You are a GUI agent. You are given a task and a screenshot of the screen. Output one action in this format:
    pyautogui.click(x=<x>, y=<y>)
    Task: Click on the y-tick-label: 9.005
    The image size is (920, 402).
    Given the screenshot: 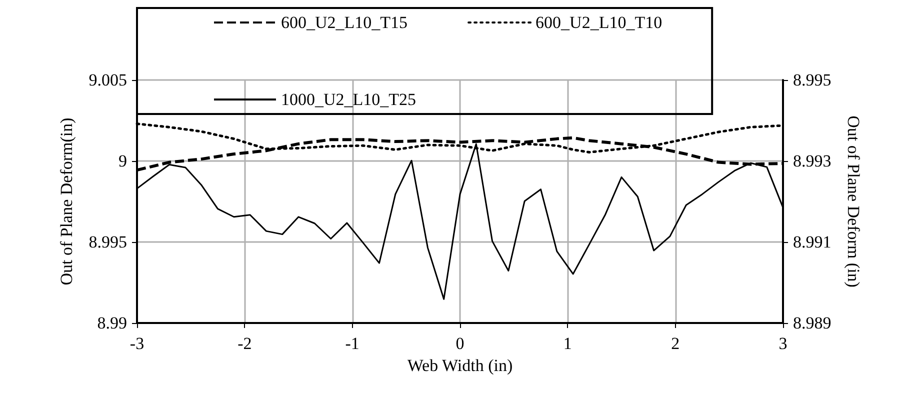 What is the action you would take?
    pyautogui.click(x=107, y=80)
    